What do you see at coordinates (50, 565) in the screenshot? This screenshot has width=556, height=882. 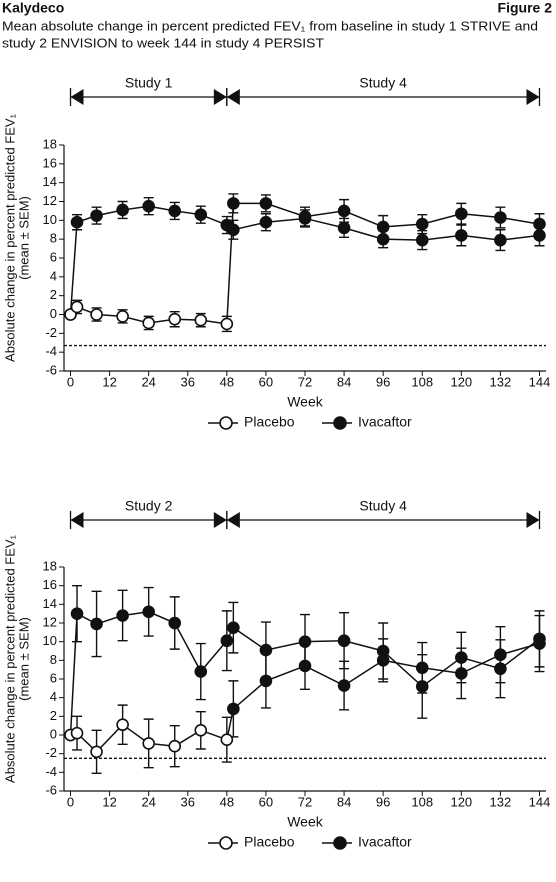 I see `y-tick-label: 18` at bounding box center [50, 565].